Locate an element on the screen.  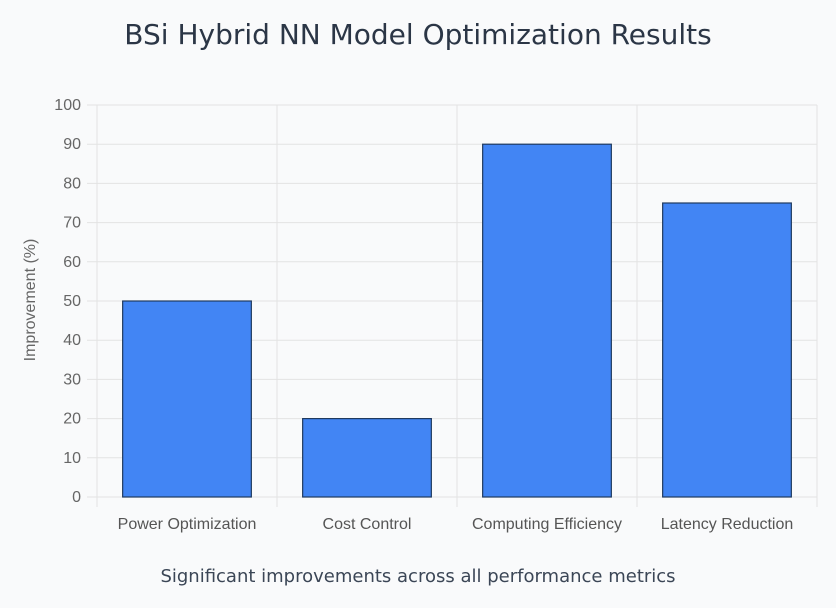
y-tick-label: 20 is located at coordinates (72, 419).